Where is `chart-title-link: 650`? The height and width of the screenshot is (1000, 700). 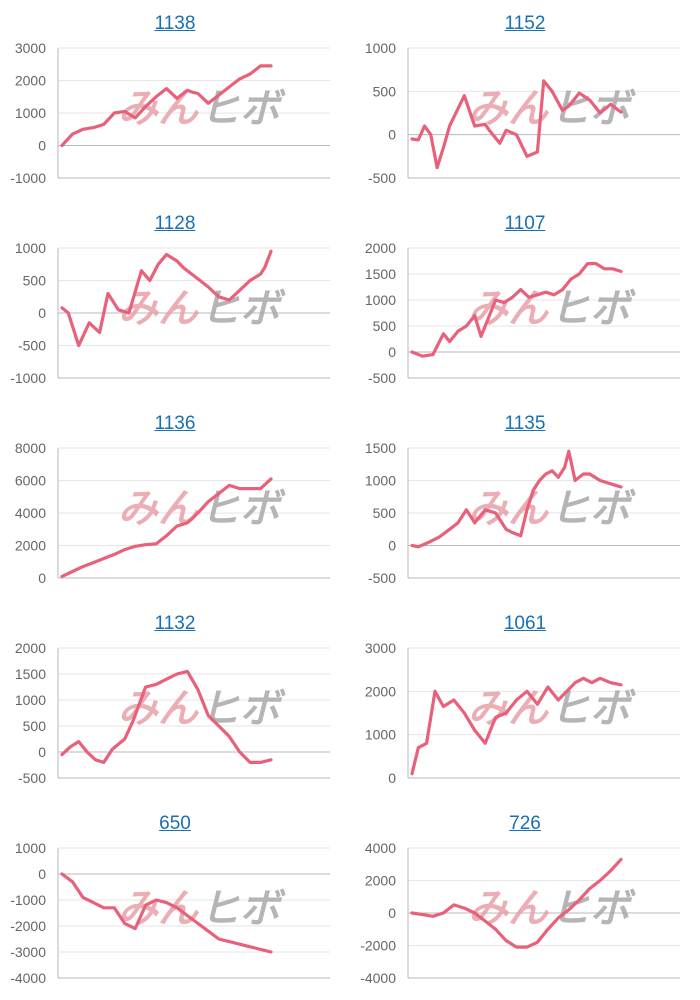
chart-title-link: 650 is located at coordinates (175, 823).